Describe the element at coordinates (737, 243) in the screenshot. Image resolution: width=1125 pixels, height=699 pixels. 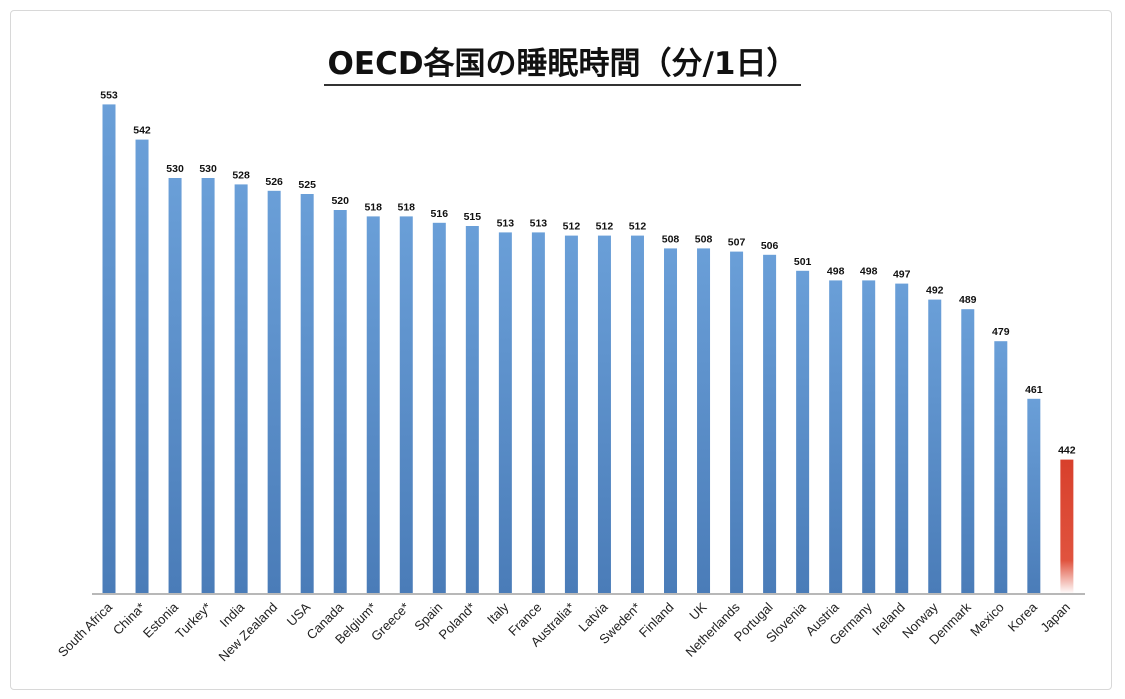
I see `data-label: 507` at that location.